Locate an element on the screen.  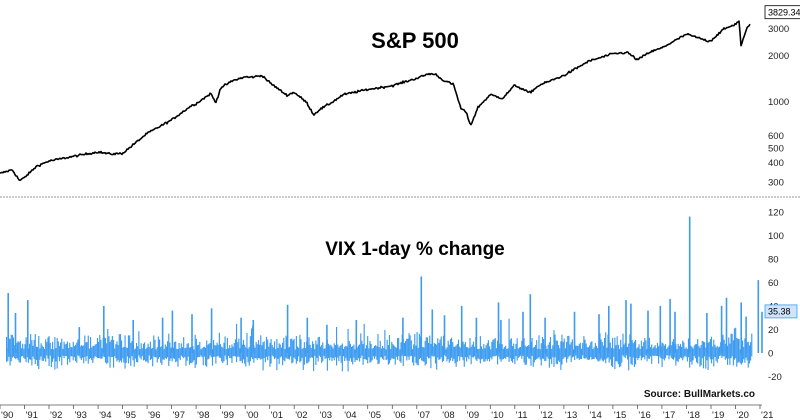
x-tick-label: '10 is located at coordinates (497, 415).